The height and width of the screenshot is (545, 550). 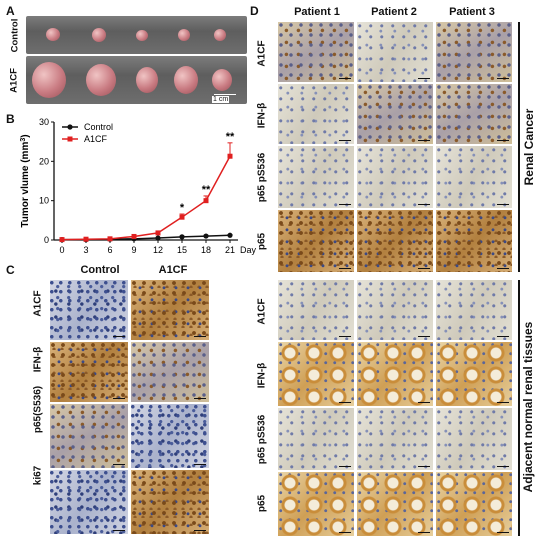 I want to click on y-tick-label: 10, so click(x=44, y=201).